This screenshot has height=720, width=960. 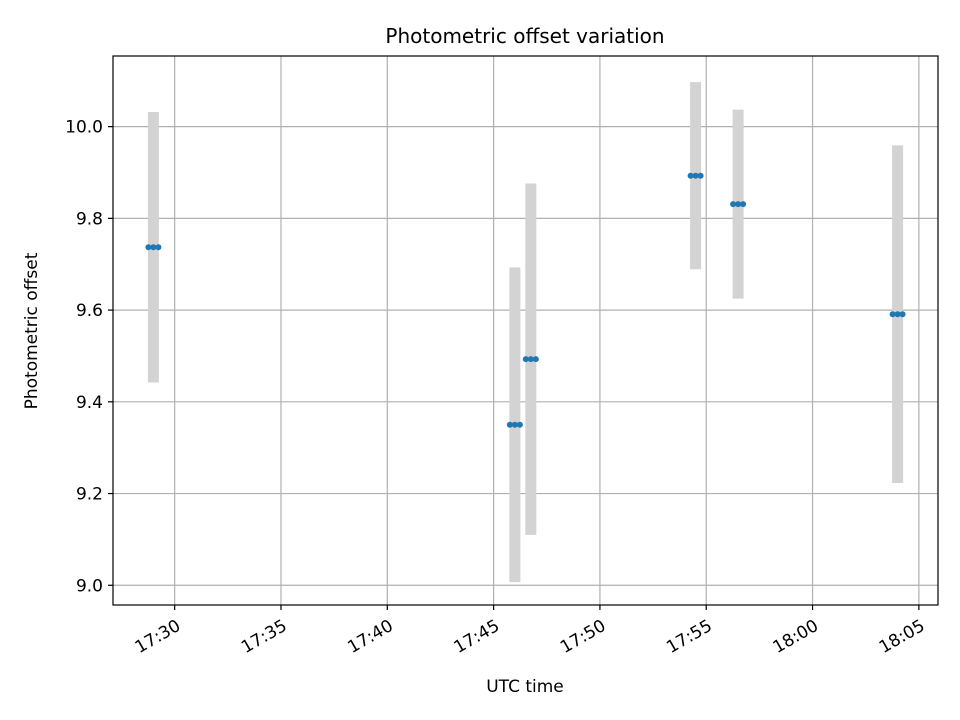 I want to click on y-tick-label: 9.6, so click(x=89, y=311).